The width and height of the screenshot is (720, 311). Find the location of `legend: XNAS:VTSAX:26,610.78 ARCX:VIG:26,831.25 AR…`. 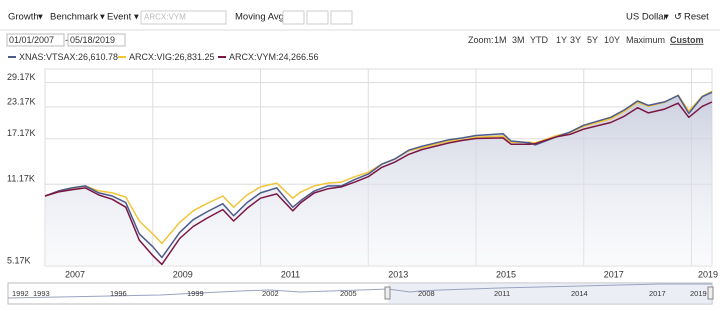

legend: XNAS:VTSAX:26,610.78 ARCX:VIG:26,831.25 AR… is located at coordinates (163, 57).